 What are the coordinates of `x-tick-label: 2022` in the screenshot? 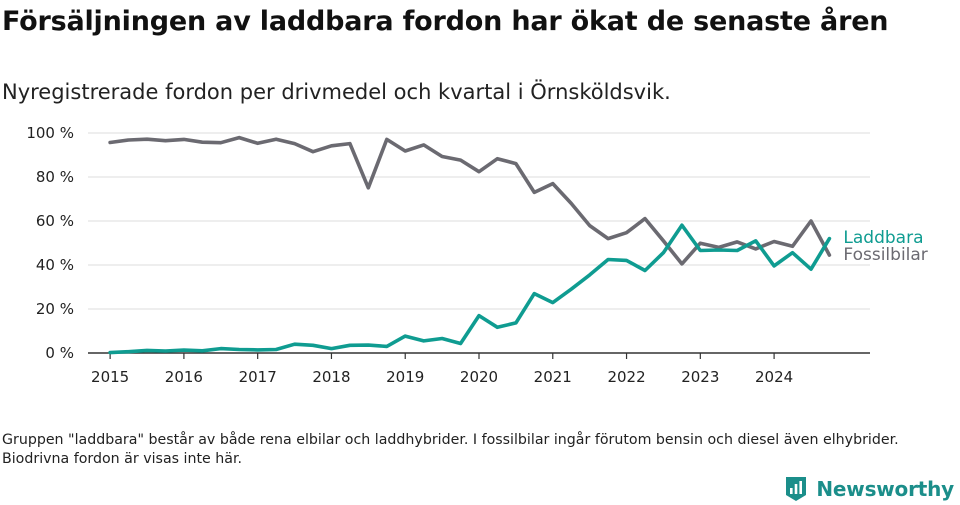 It's located at (626, 377).